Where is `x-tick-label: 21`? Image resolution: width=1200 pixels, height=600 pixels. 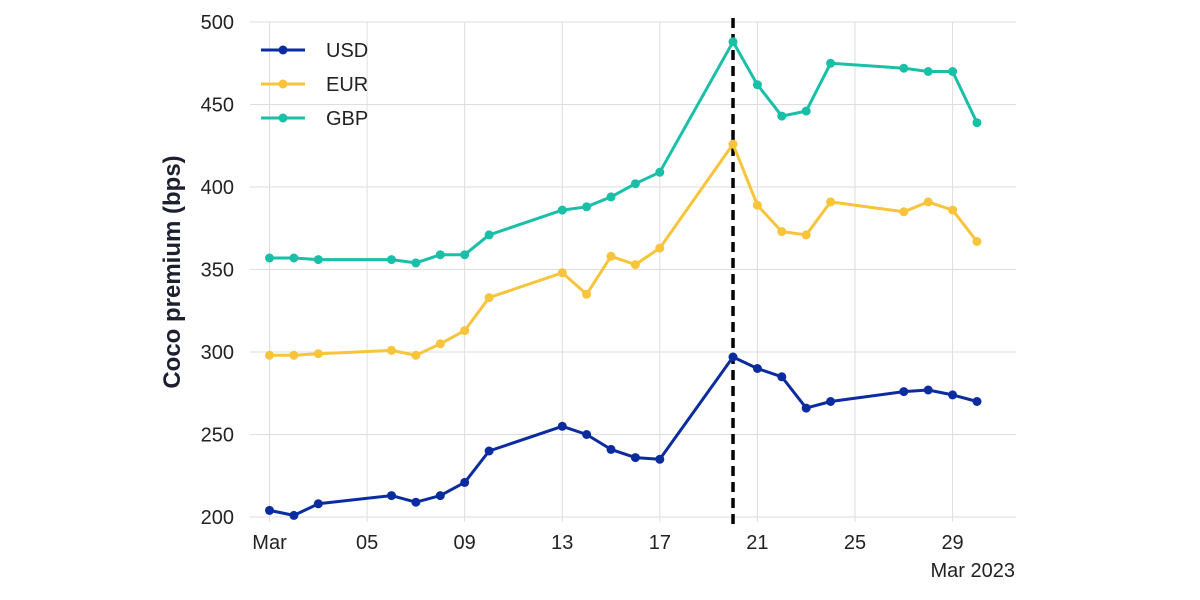
x-tick-label: 21 is located at coordinates (757, 543).